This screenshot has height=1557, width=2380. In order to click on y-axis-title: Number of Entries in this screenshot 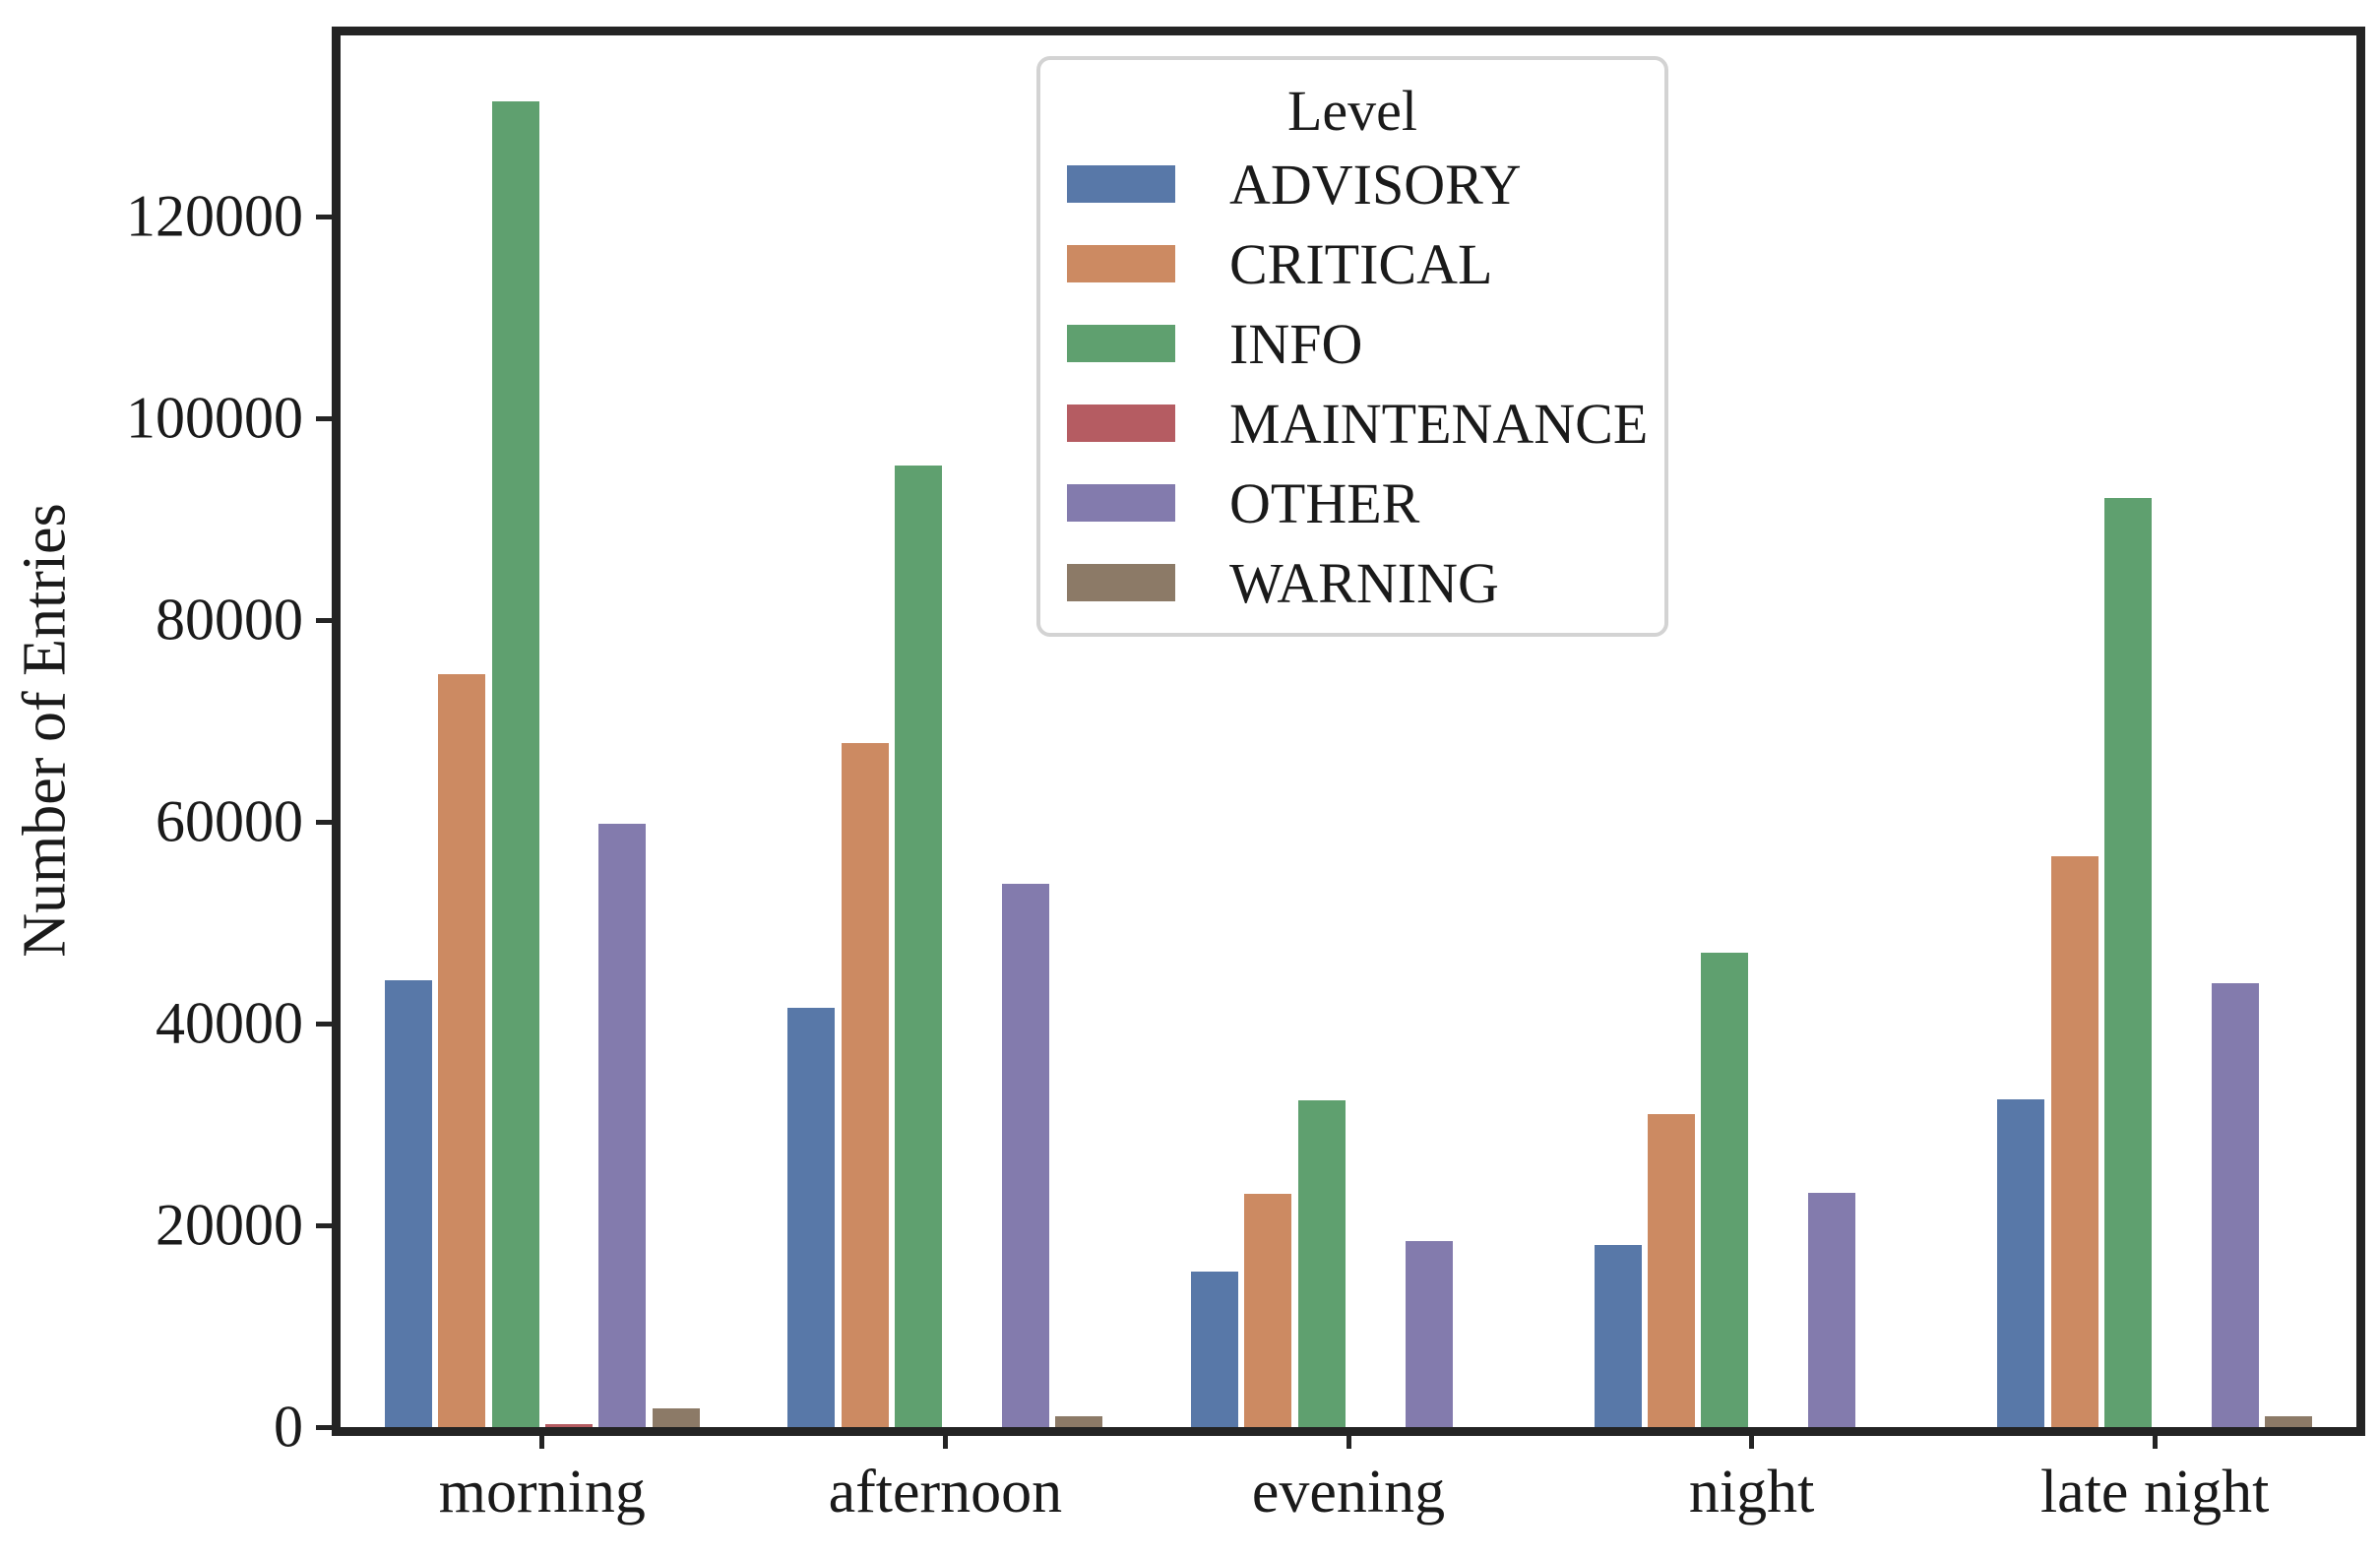, I will do `click(45, 730)`.